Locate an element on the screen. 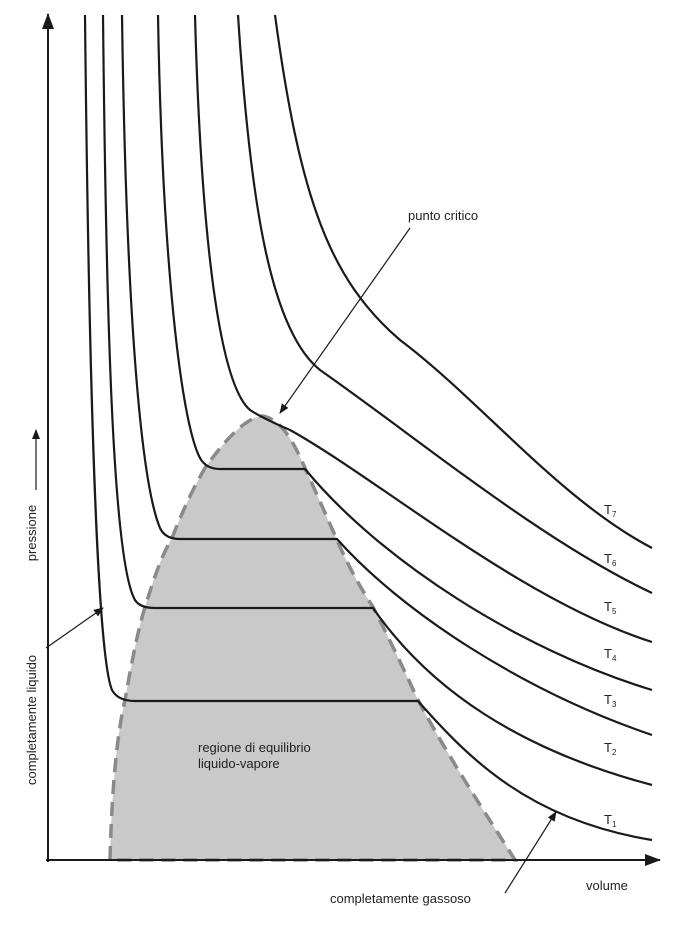 The height and width of the screenshot is (938, 700). isotherm-label: T5 is located at coordinates (610, 607).